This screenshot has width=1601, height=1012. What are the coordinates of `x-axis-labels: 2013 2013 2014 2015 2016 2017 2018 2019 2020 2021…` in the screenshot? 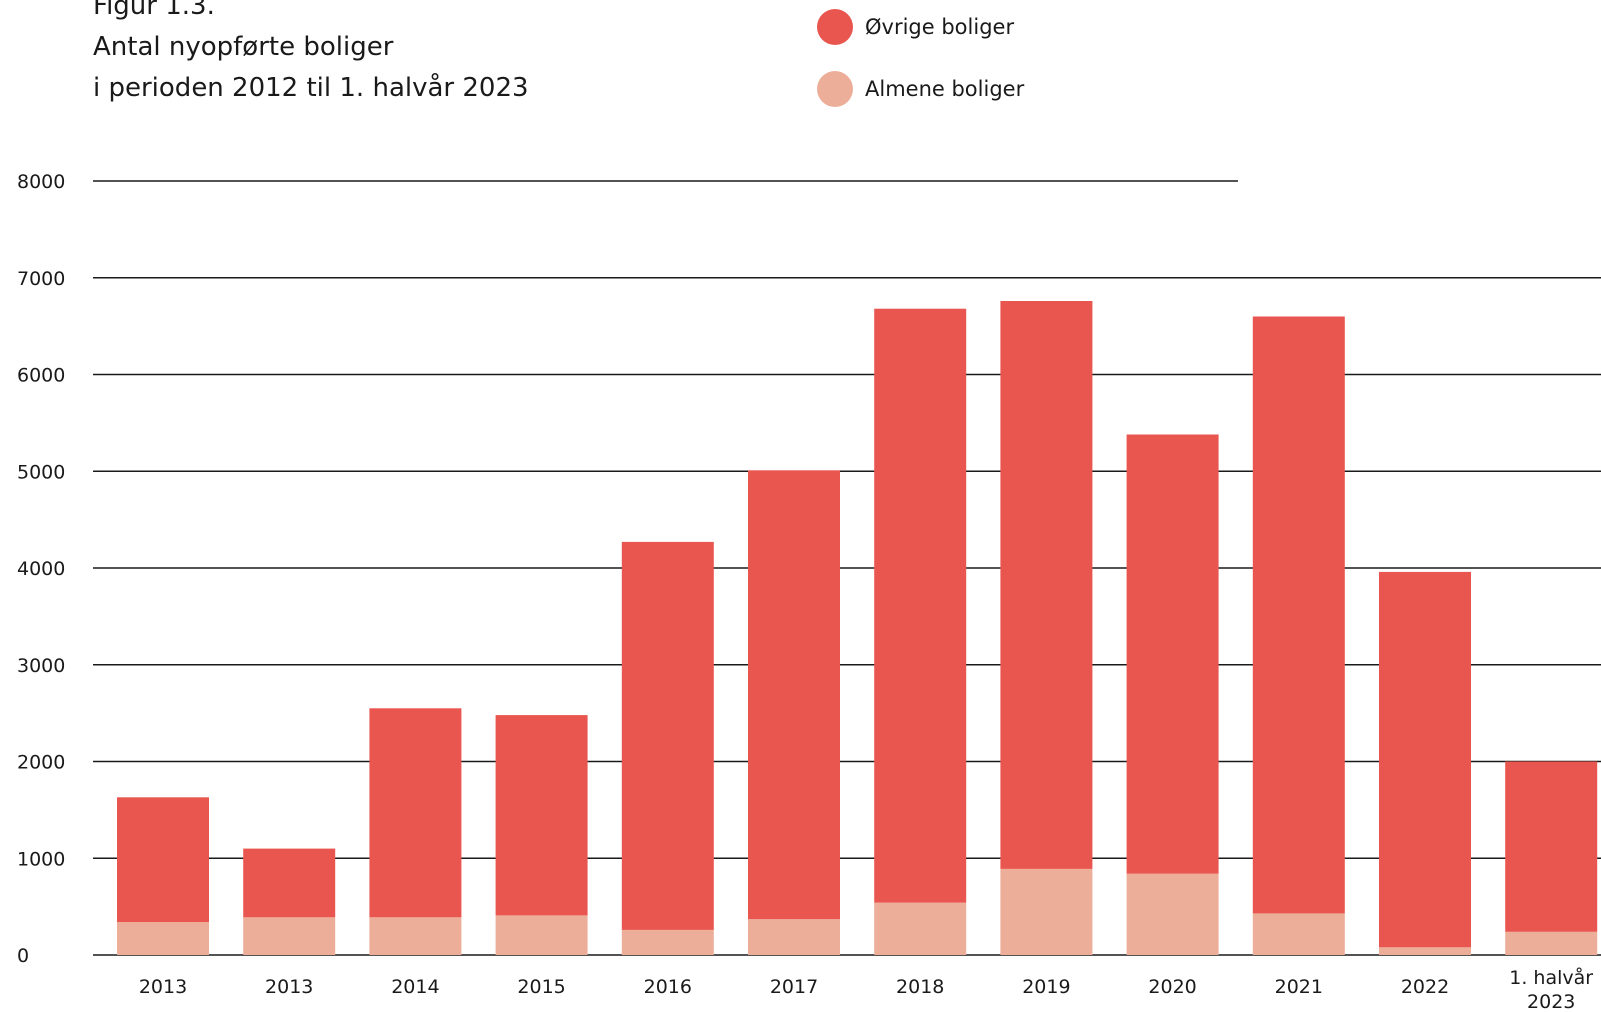 It's located at (866, 989).